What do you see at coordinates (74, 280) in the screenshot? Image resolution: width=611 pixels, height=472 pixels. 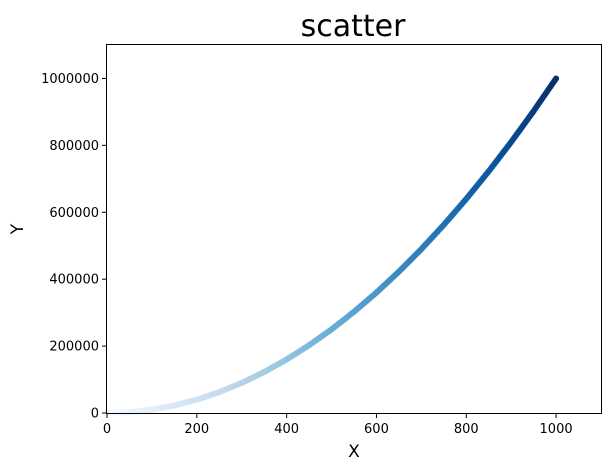 I see `y-tick-label: 400000` at bounding box center [74, 280].